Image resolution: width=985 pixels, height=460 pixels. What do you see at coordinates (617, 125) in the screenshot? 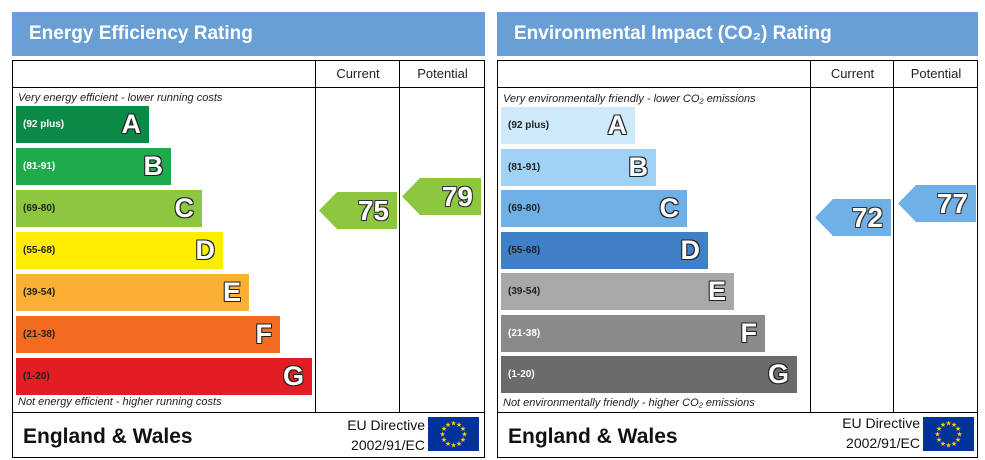
I see `band-letter: A` at bounding box center [617, 125].